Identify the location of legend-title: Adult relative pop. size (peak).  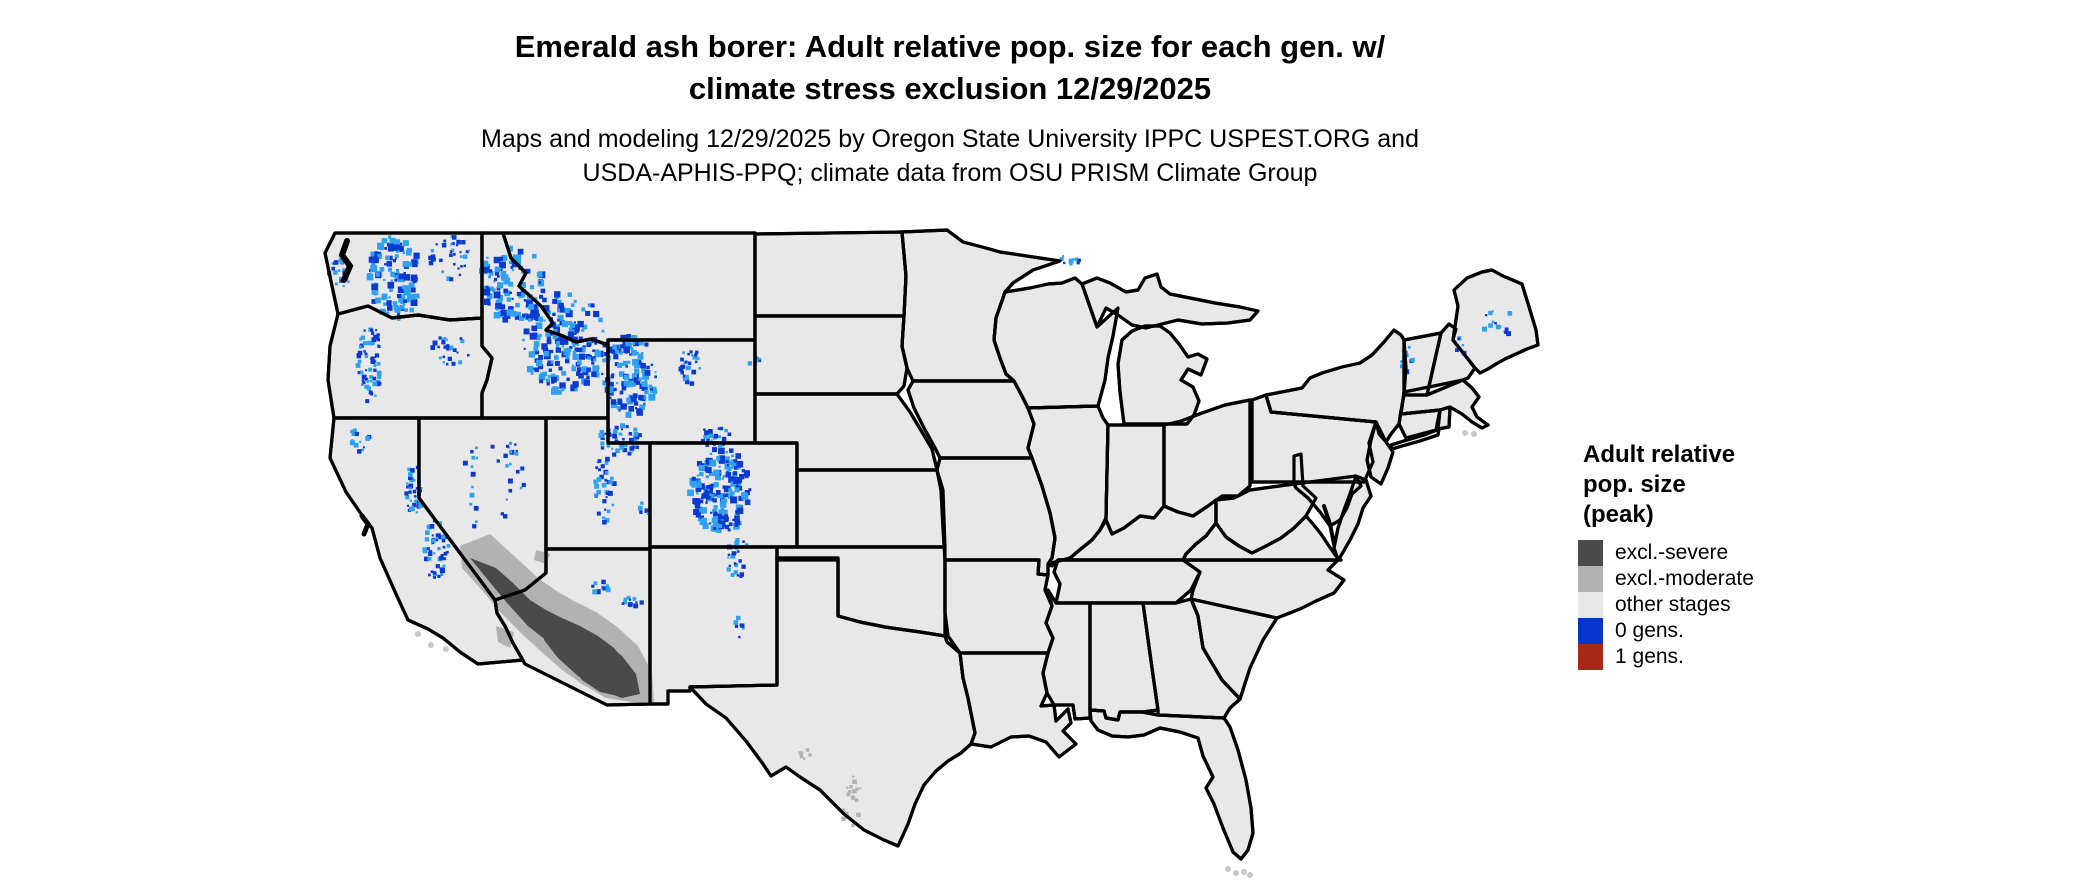
(1760, 485).